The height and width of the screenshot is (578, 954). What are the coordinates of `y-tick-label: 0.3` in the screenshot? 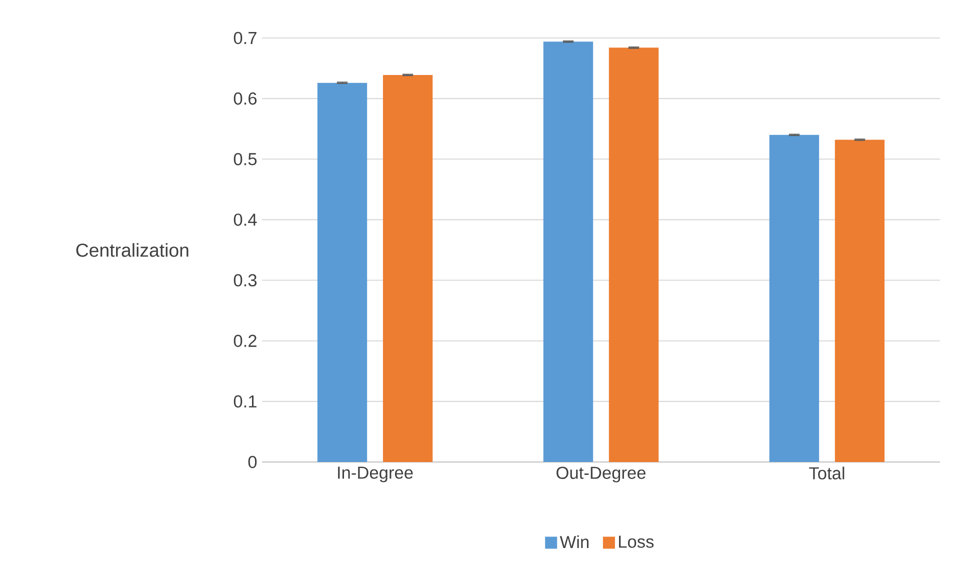 It's located at (245, 280).